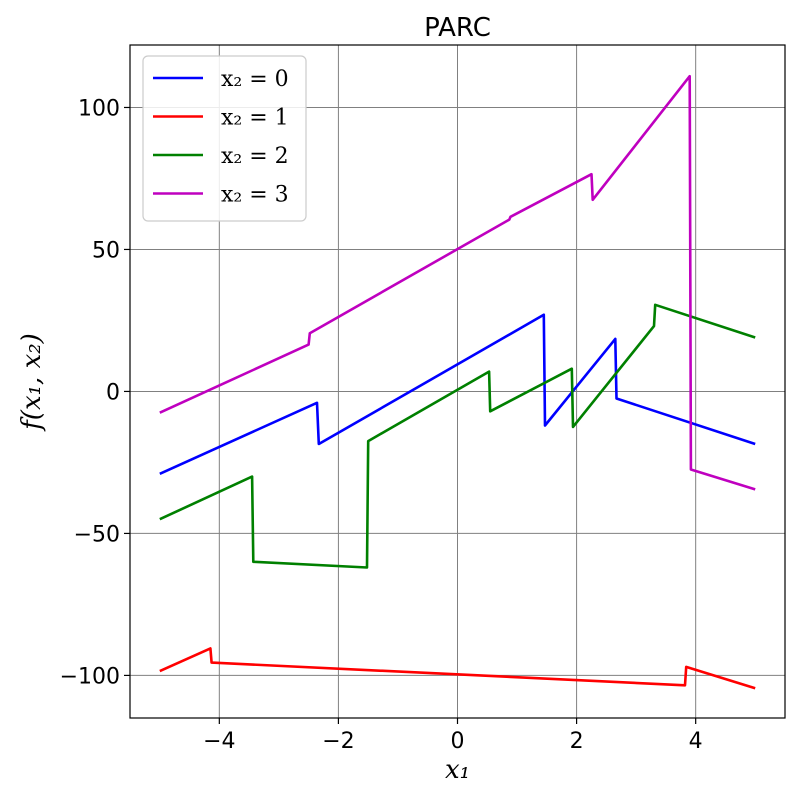  I want to click on chart-title: PARC, so click(457, 28).